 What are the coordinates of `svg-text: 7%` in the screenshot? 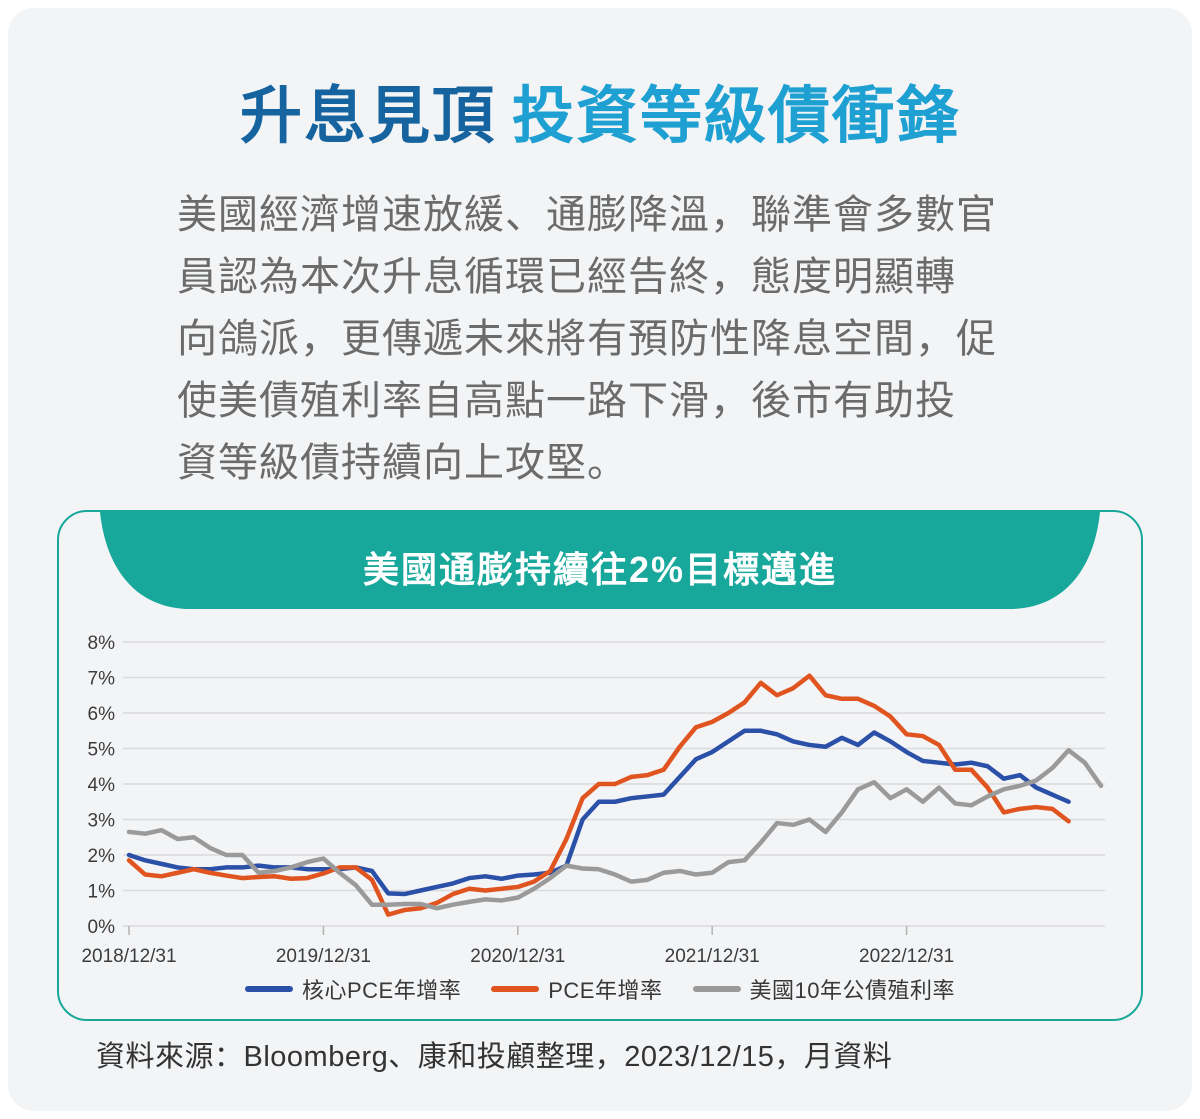 It's located at (102, 678).